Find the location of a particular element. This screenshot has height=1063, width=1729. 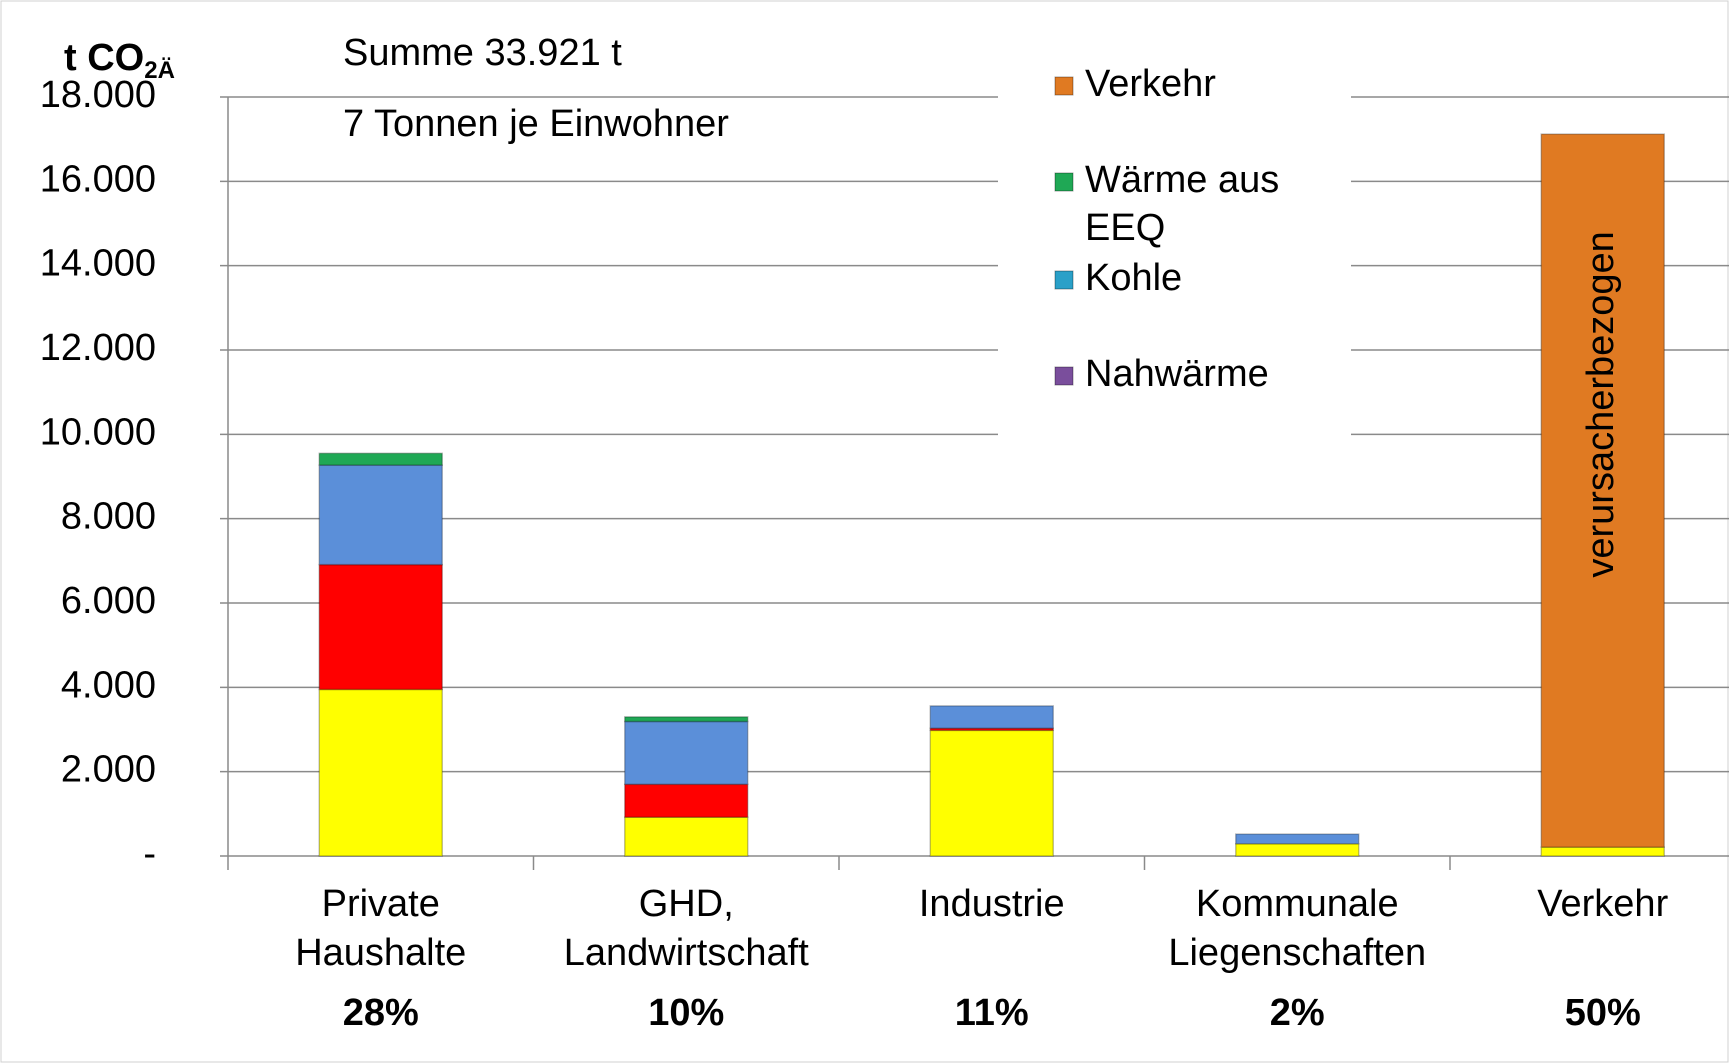

y-axis-label: t CO2Ä is located at coordinates (119, 60).